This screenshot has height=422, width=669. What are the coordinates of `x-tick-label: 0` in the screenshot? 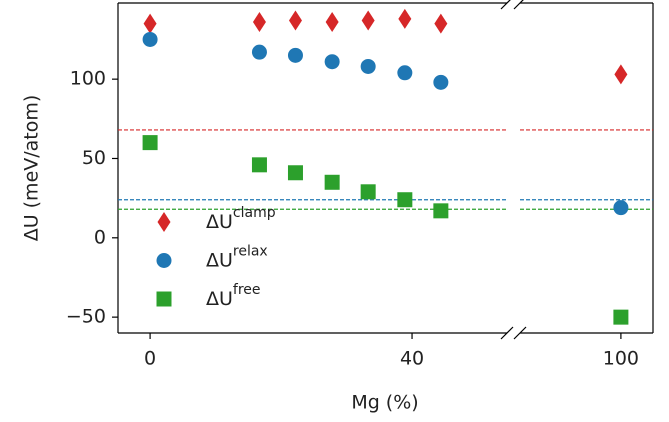 It's located at (150, 359).